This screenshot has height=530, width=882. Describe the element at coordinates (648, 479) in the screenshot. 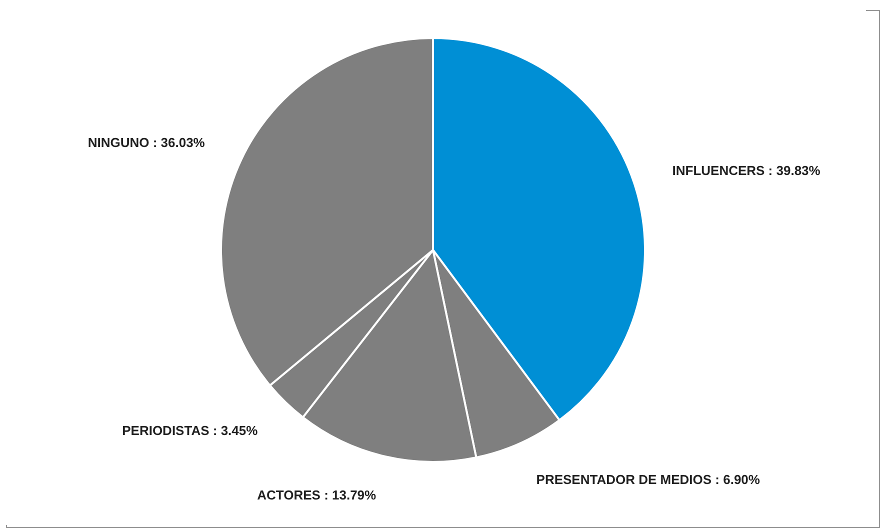

I see `slice-label: PRESENTADOR DE MEDIOS : 6.90%` at that location.